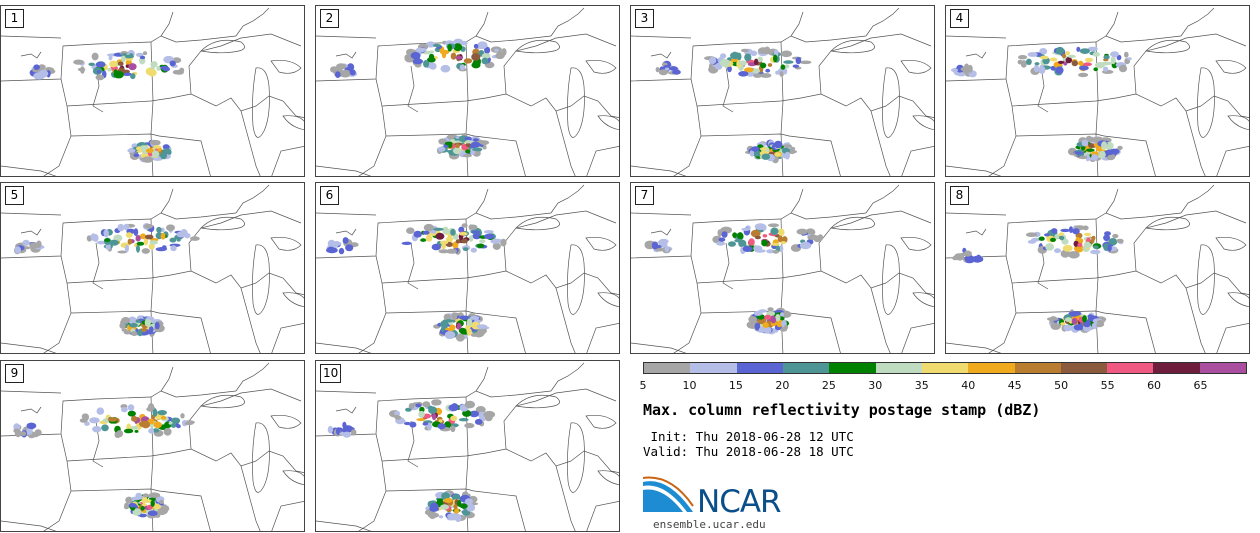  What do you see at coordinates (782, 268) in the screenshot?
I see `reflectivity-map` at bounding box center [782, 268].